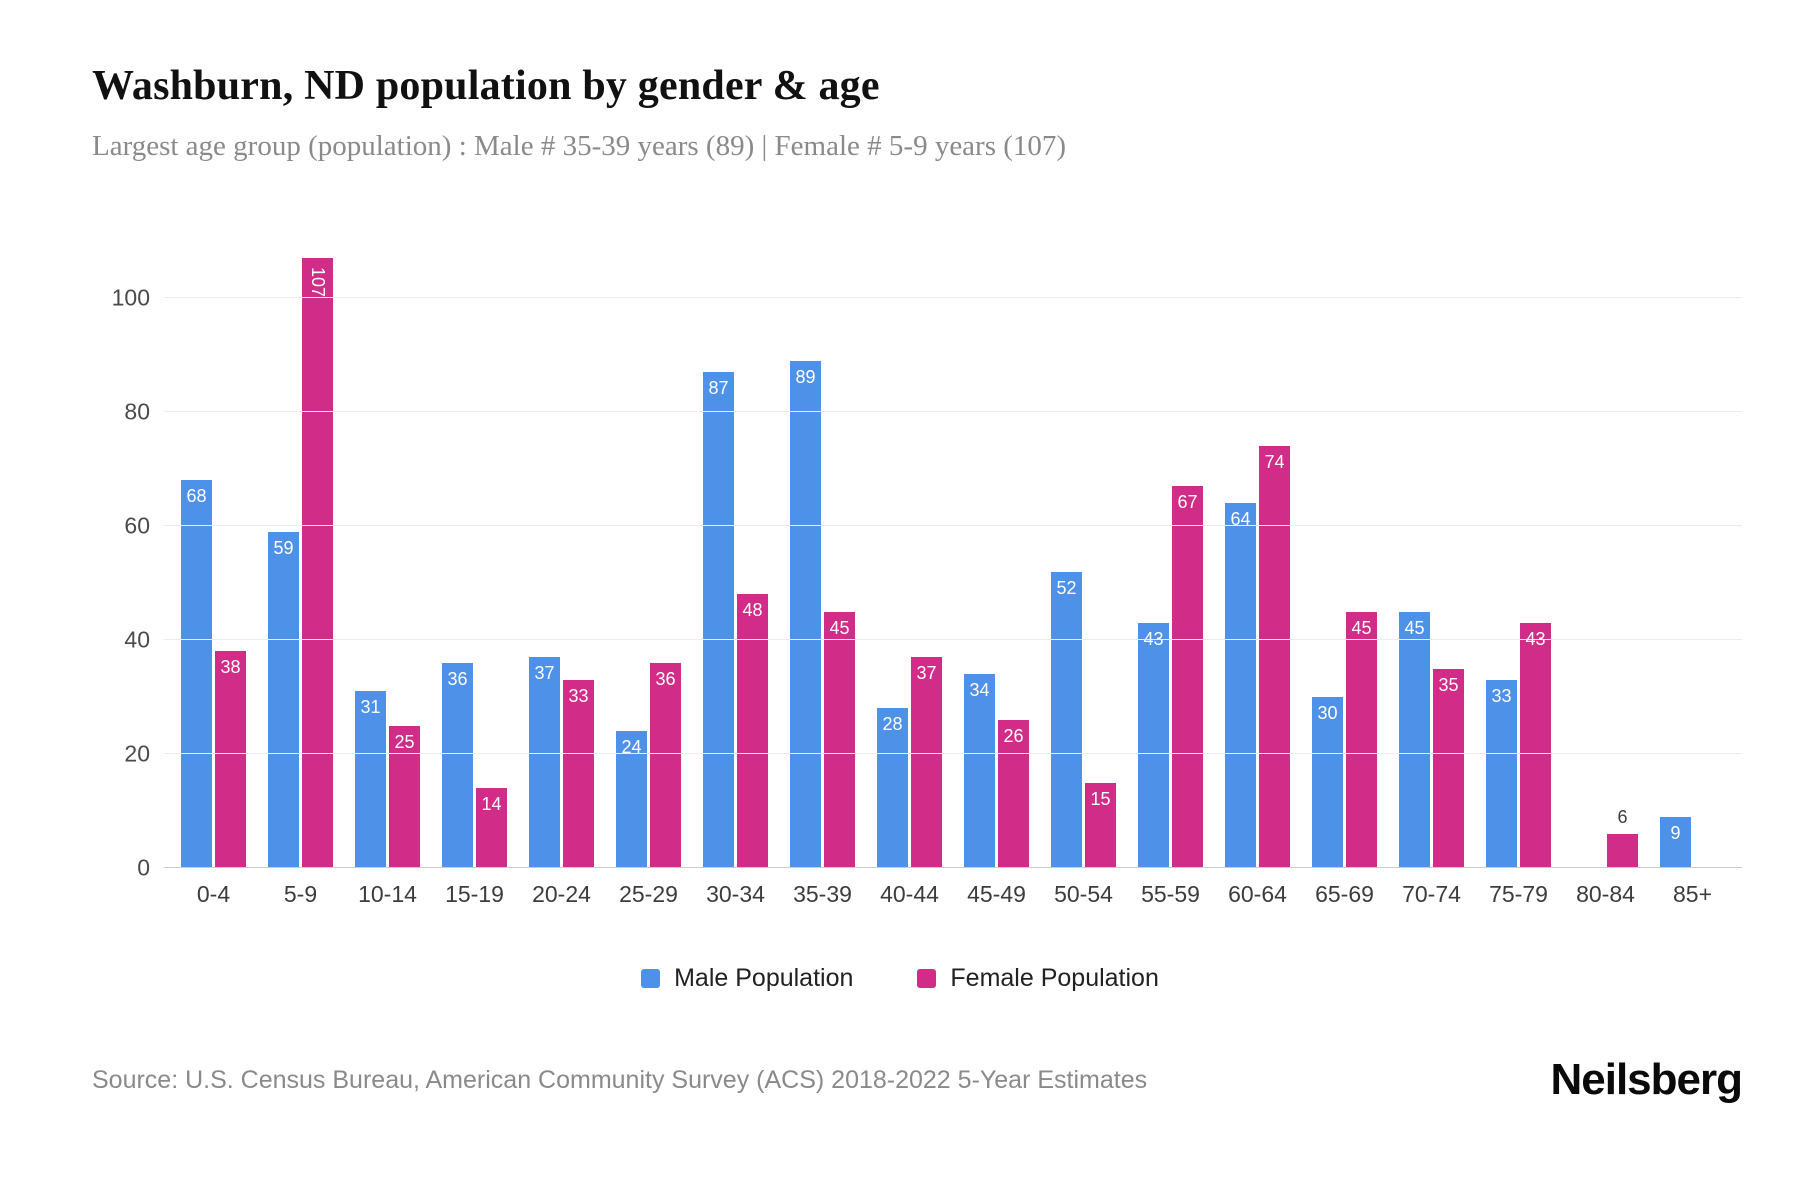 This screenshot has width=1800, height=1200. I want to click on x-axis-label: 55-59, so click(1170, 894).